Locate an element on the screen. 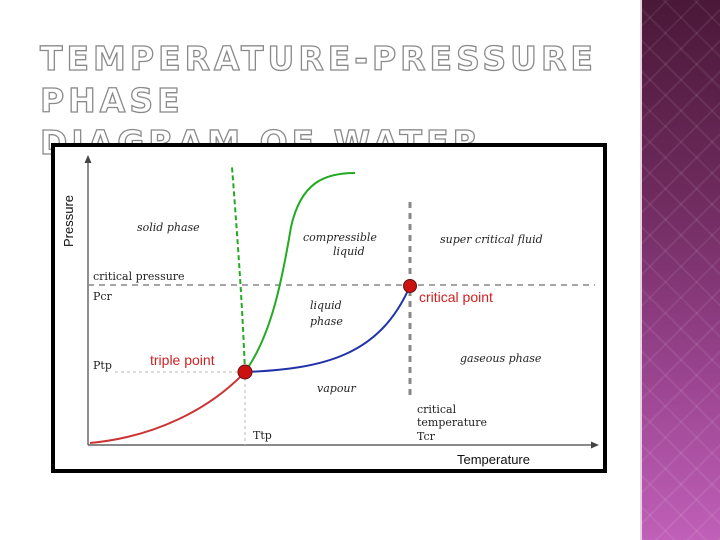 The image size is (720, 540). p-tp-label: Ptp is located at coordinates (102, 365).